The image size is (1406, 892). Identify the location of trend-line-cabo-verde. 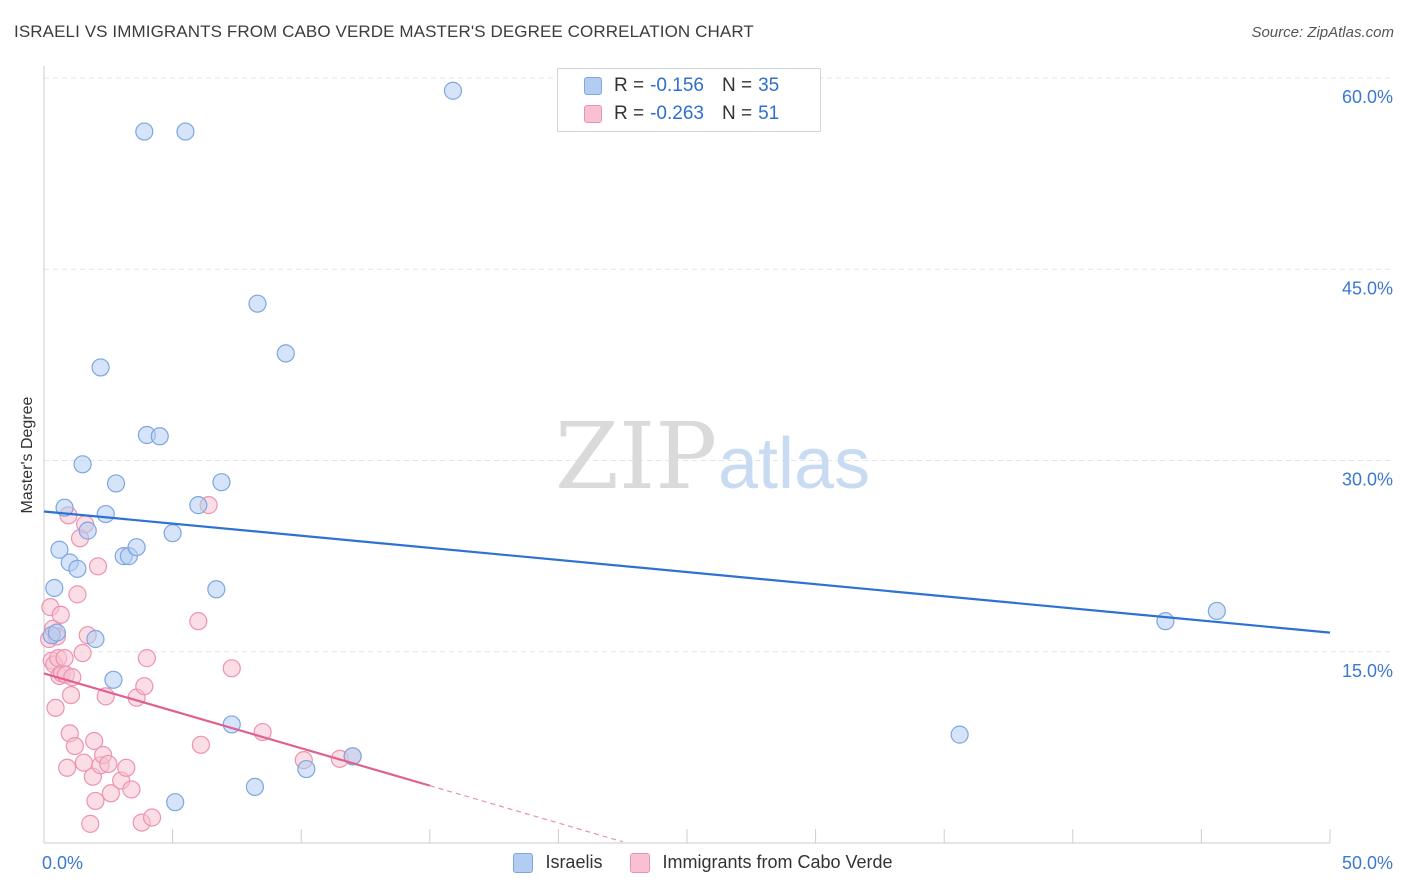
(237, 729).